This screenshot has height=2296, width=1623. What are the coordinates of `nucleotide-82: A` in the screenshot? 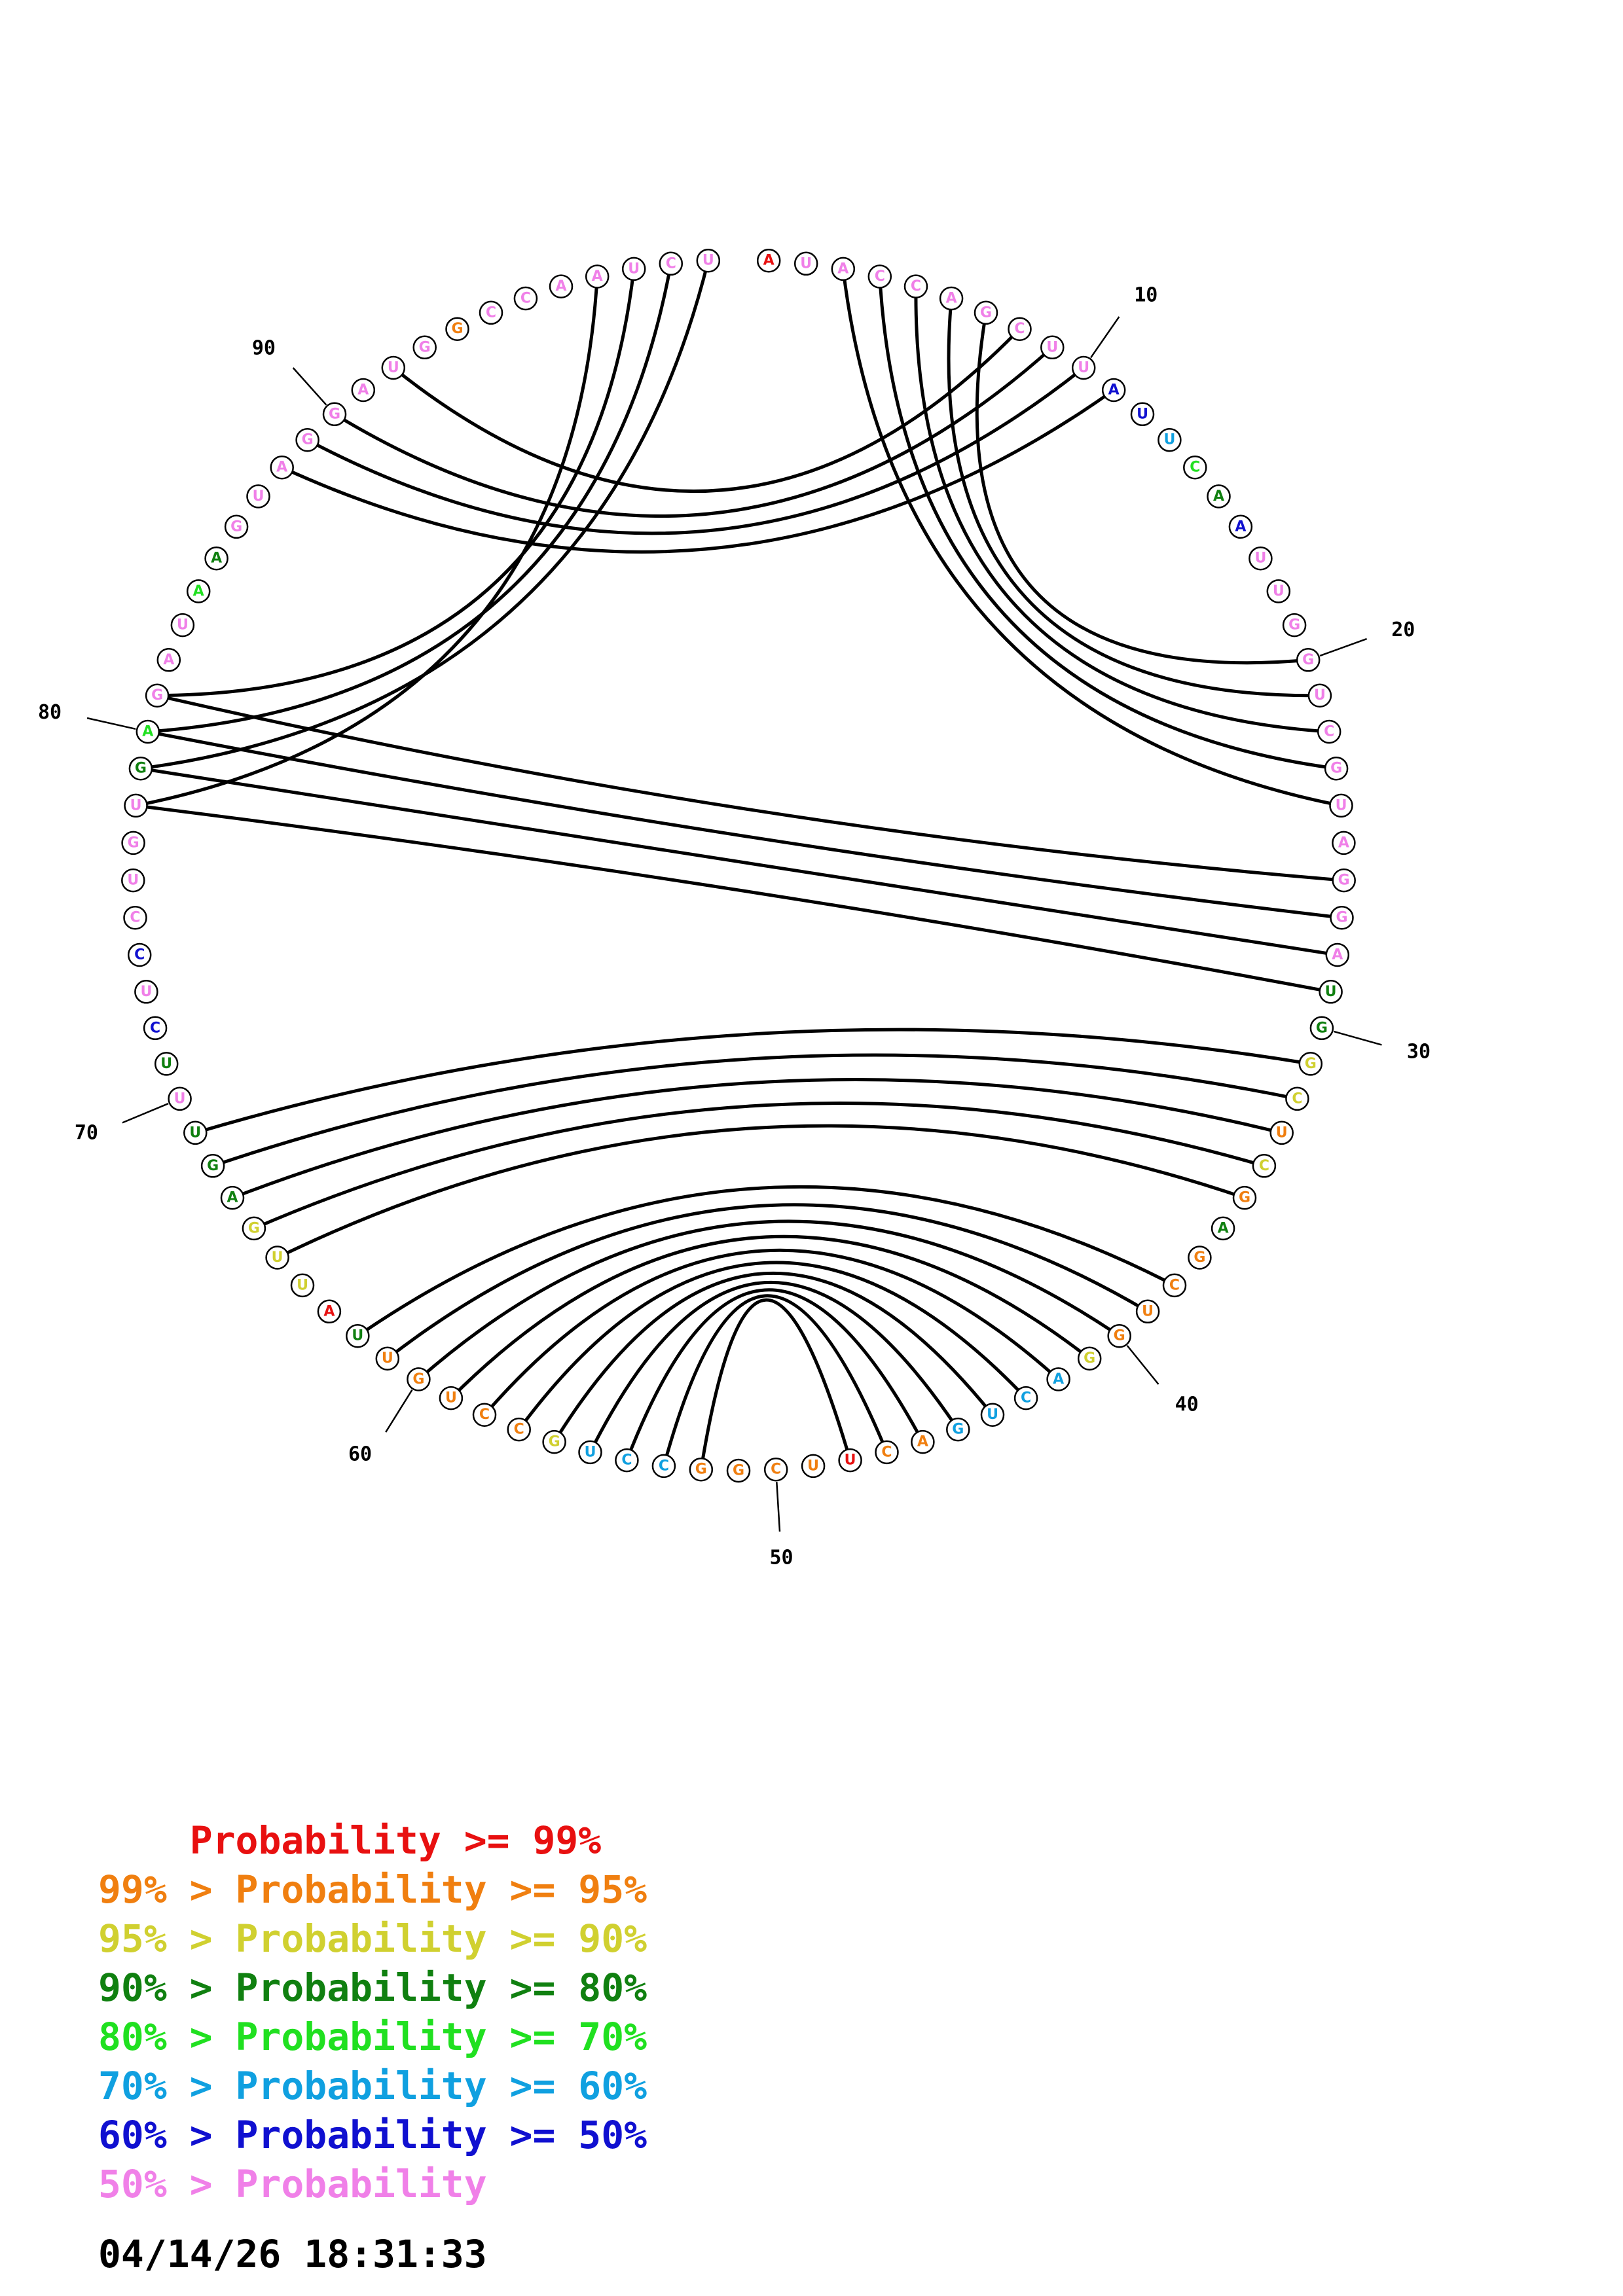 It's located at (168, 660).